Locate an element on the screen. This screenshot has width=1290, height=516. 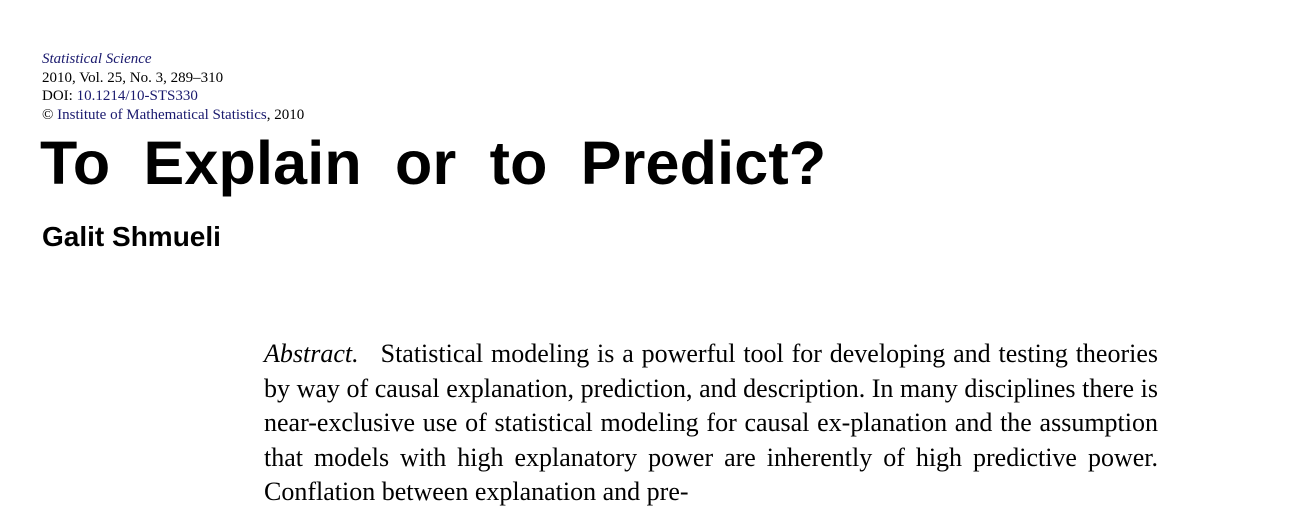
copyright-symbol: © is located at coordinates (50, 114).